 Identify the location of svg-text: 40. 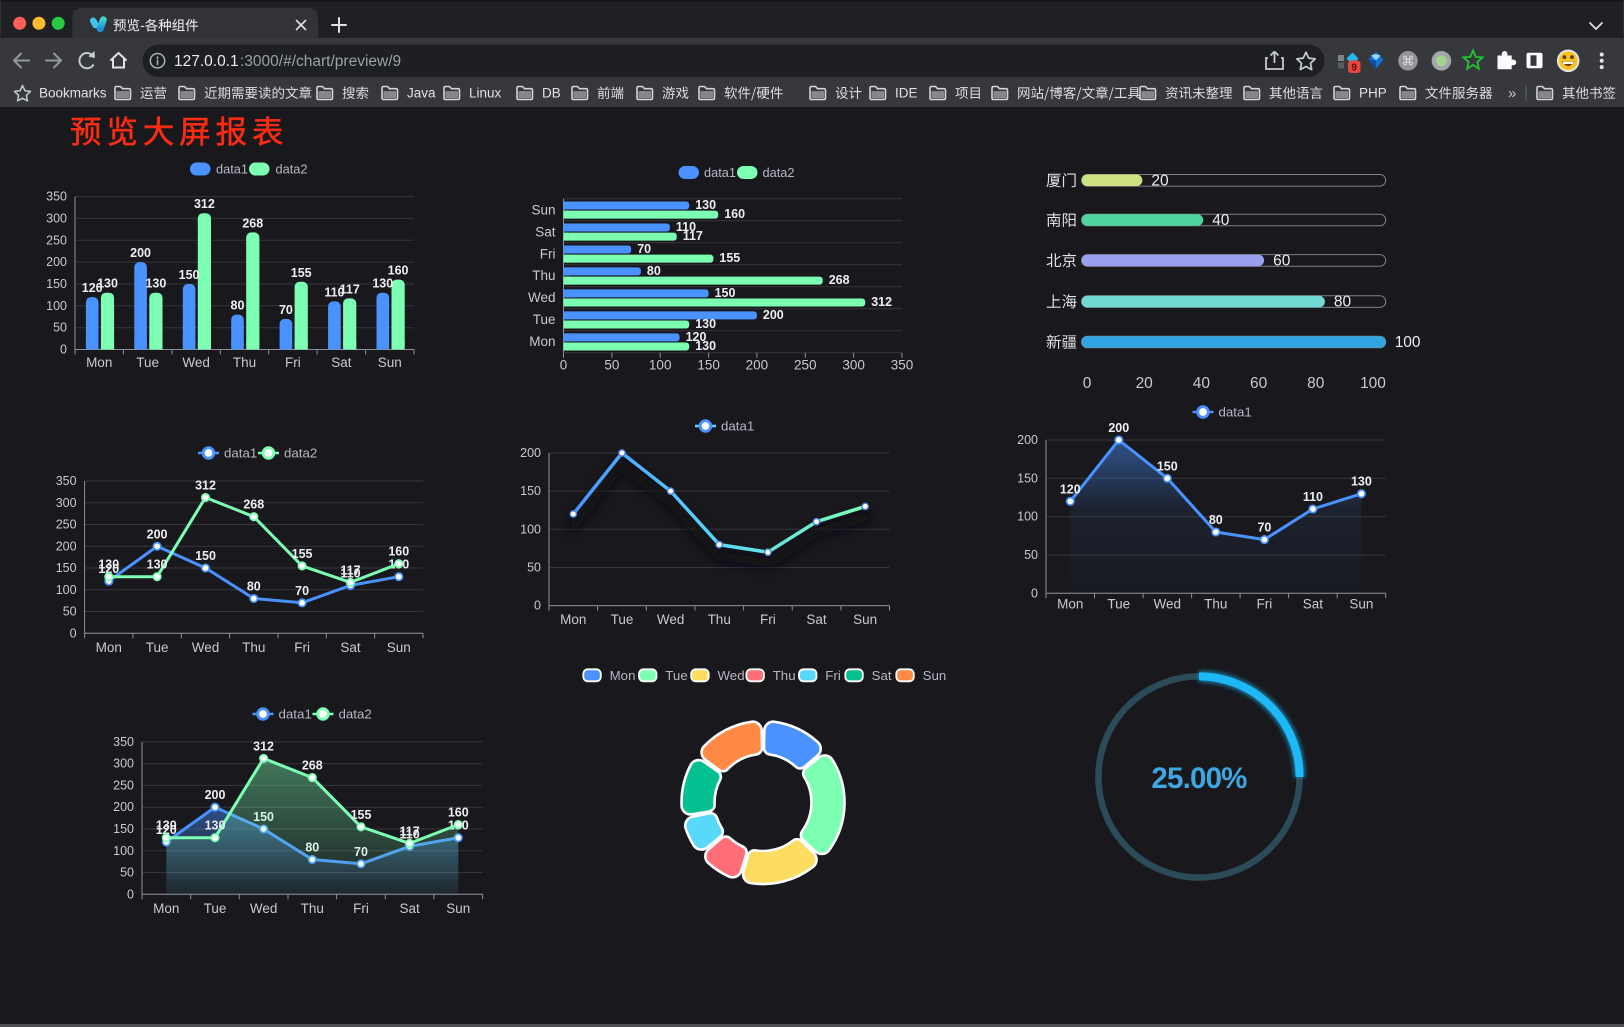
(1202, 383).